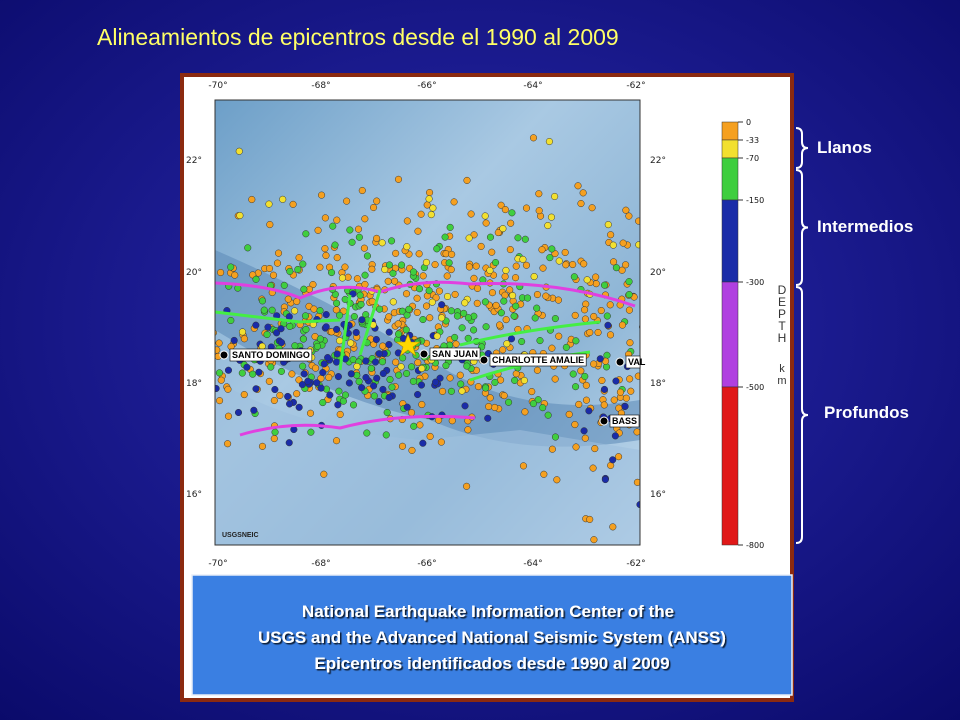  Describe the element at coordinates (755, 387) in the screenshot. I see `depth-label: -500` at that location.